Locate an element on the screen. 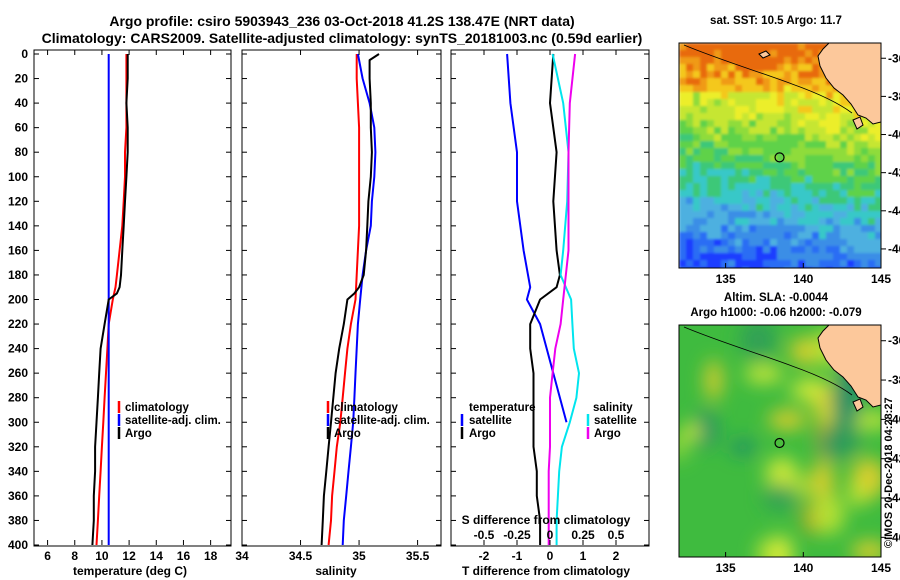 The image size is (900, 580). depth-tick-80: 80 is located at coordinates (22, 152).